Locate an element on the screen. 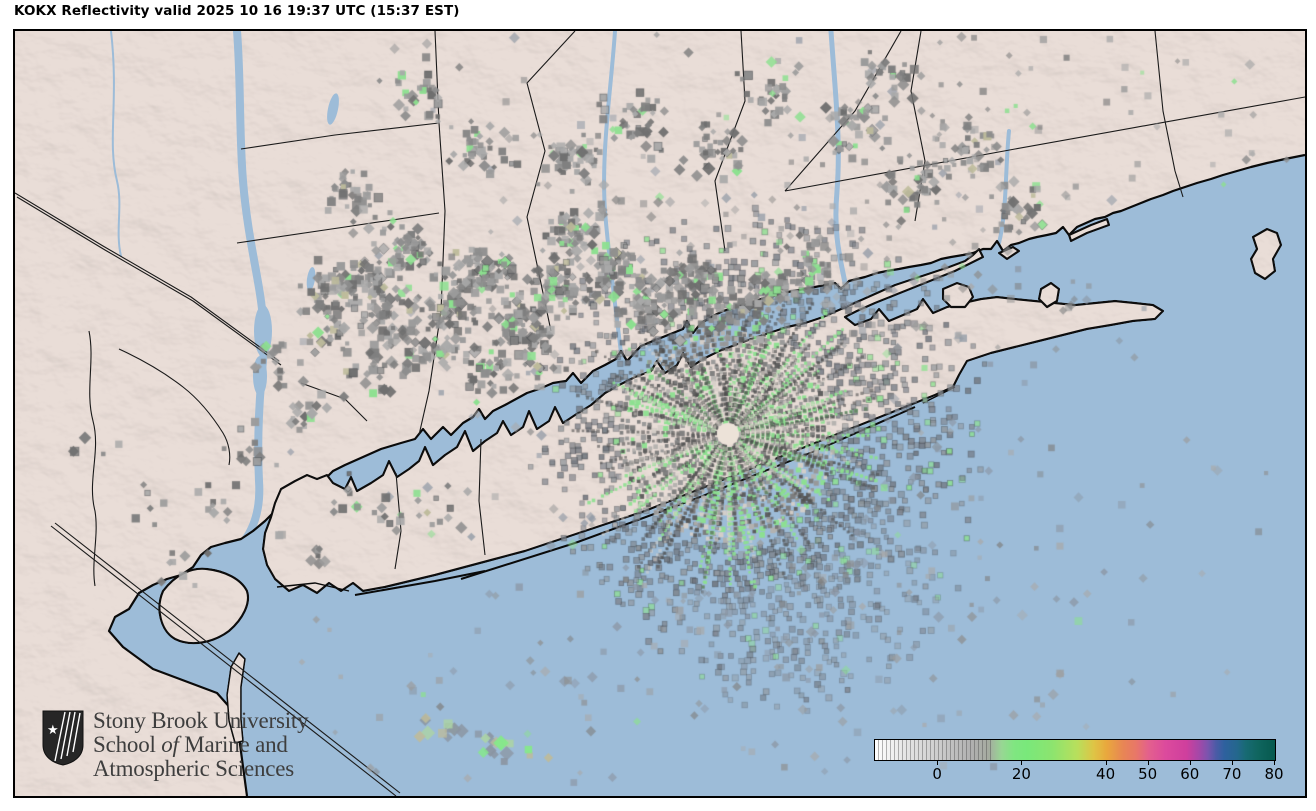  branding-line-2: School of Marine and is located at coordinates (200, 745).